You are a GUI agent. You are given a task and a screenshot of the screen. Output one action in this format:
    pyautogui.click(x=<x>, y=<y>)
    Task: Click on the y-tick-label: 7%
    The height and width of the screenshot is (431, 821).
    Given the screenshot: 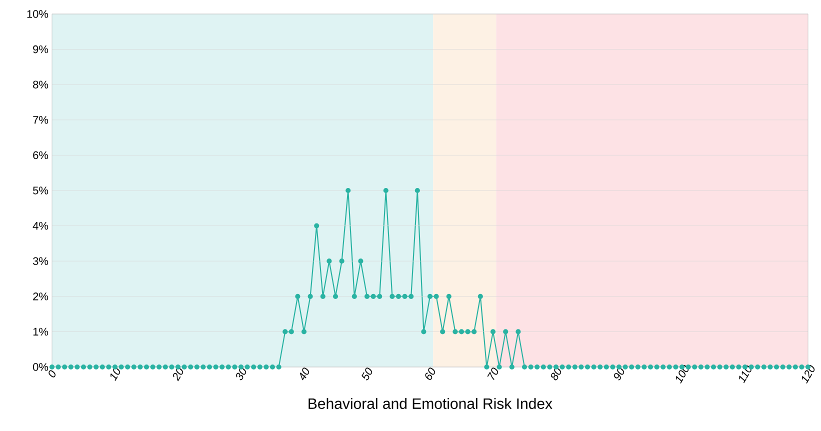 What is the action you would take?
    pyautogui.click(x=40, y=120)
    